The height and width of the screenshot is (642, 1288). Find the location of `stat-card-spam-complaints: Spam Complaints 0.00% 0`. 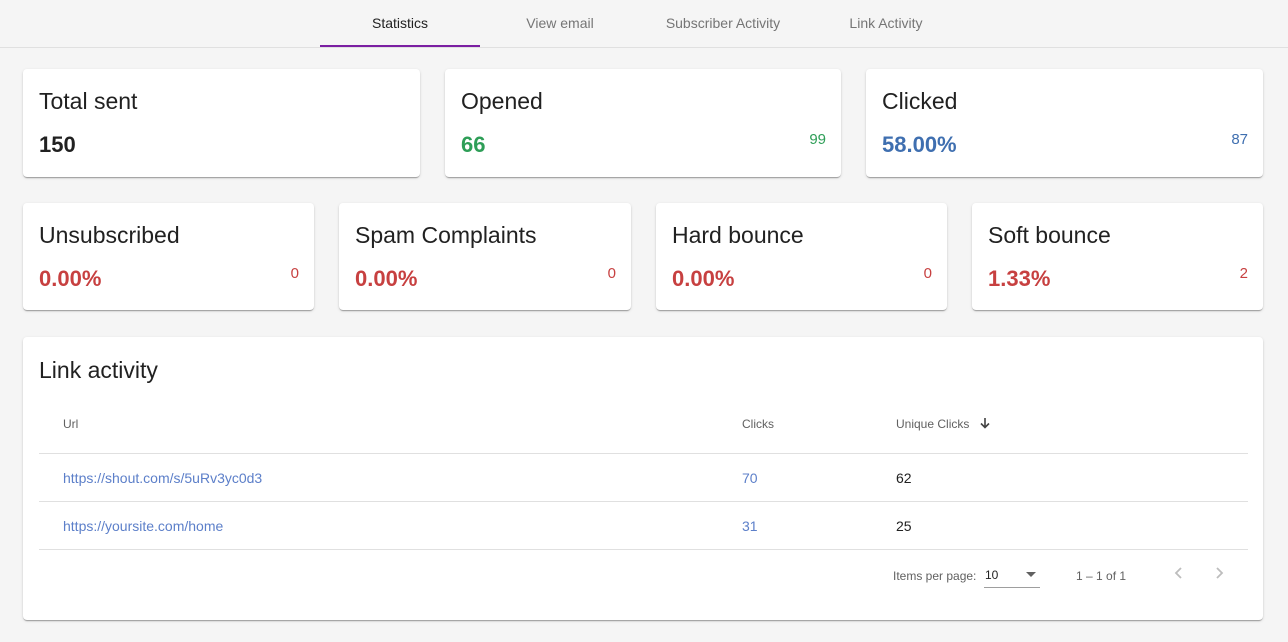

stat-card-spam-complaints: Spam Complaints 0.00% 0 is located at coordinates (485, 256).